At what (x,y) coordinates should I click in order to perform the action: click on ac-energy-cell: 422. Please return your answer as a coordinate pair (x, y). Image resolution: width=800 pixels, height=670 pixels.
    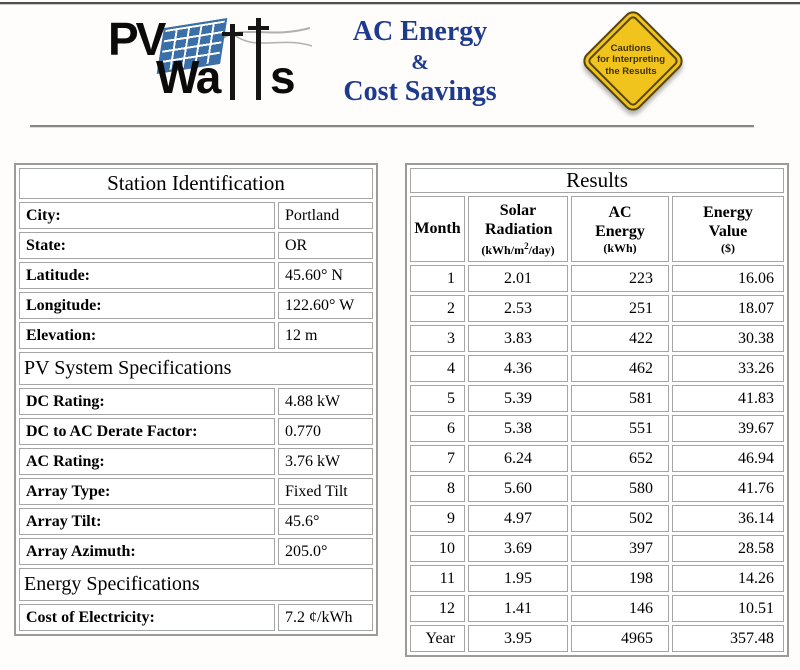
    Looking at the image, I should click on (620, 338).